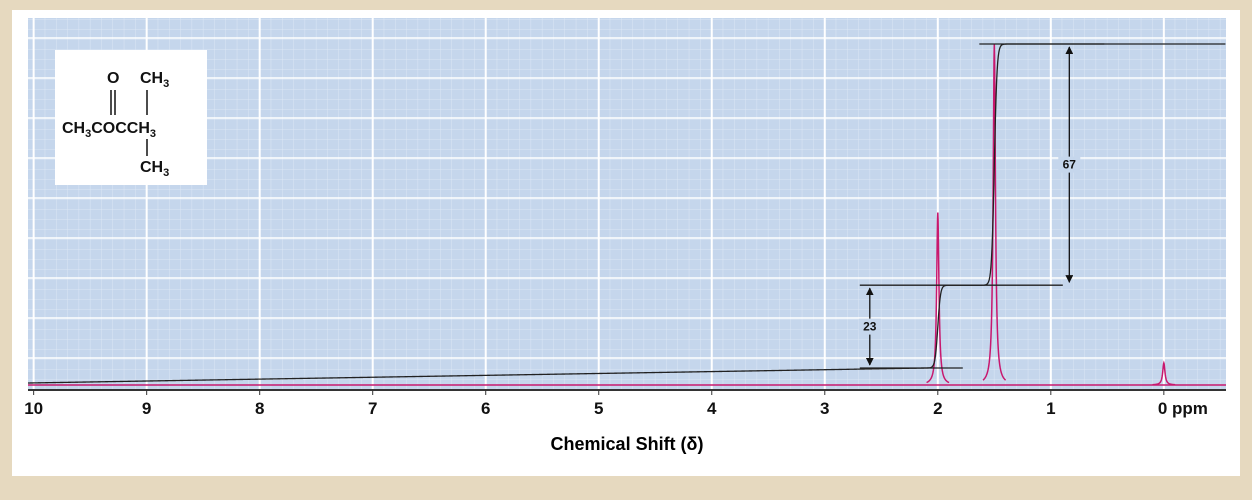 Image resolution: width=1252 pixels, height=500 pixels. Describe the element at coordinates (120, 128) in the screenshot. I see `formula-part: COCCH` at that location.